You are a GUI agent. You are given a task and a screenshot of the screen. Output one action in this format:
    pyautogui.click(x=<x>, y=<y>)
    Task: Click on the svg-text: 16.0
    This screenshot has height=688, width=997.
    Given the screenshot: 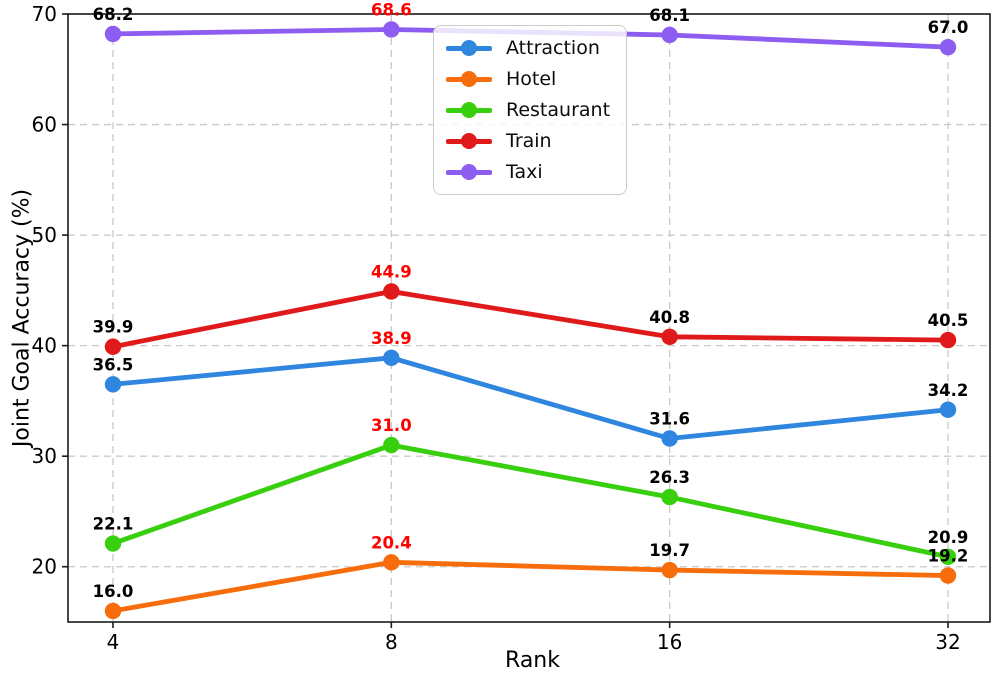 What is the action you would take?
    pyautogui.click(x=113, y=591)
    